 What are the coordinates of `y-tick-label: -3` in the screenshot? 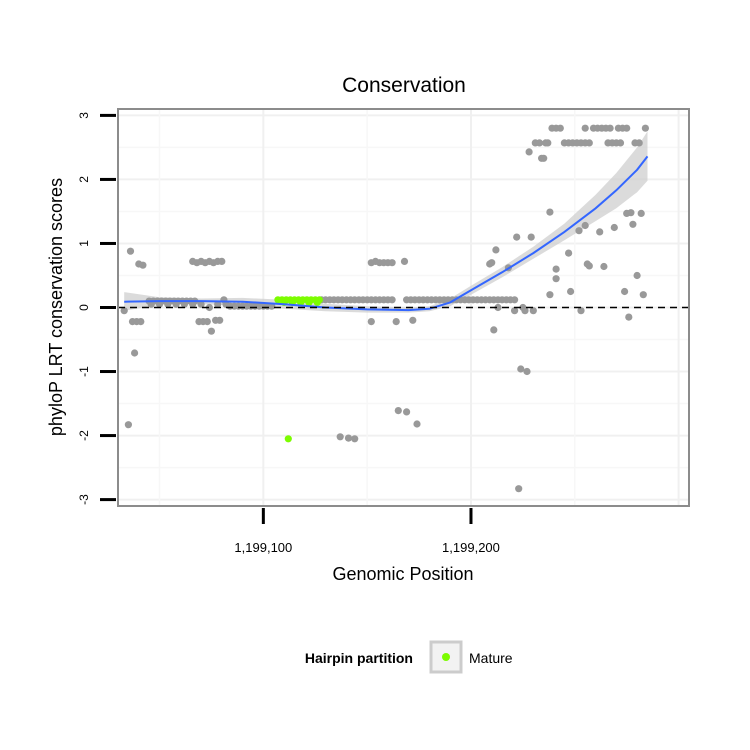 It's located at (84, 499).